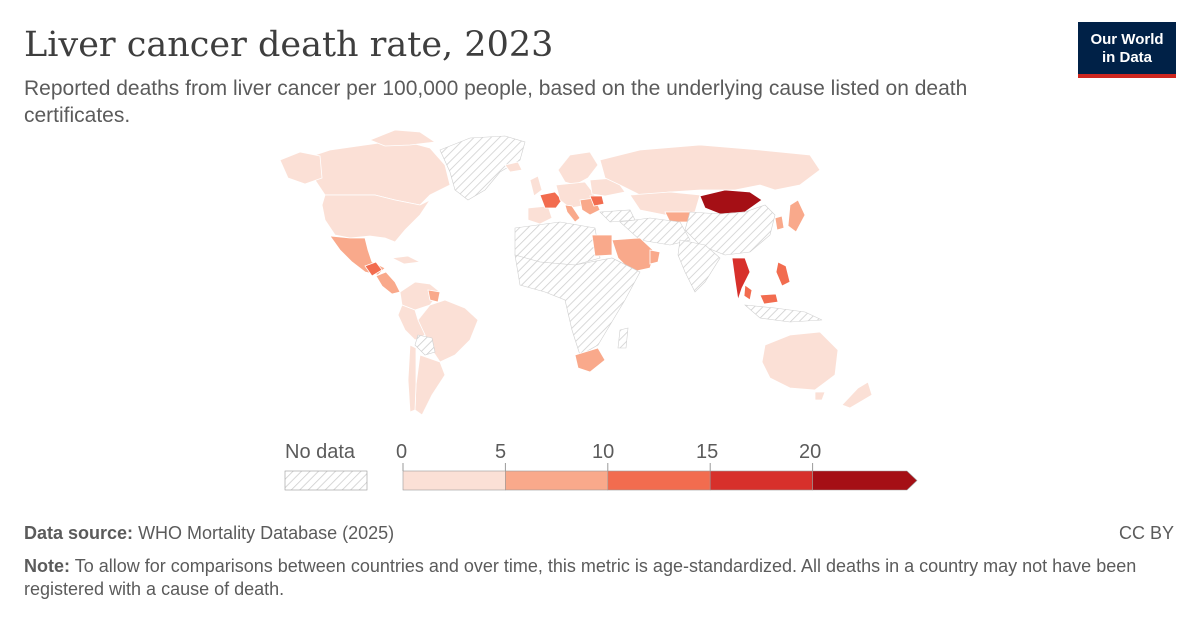 This screenshot has height=627, width=1200. I want to click on license-link: CC BY, so click(1146, 533).